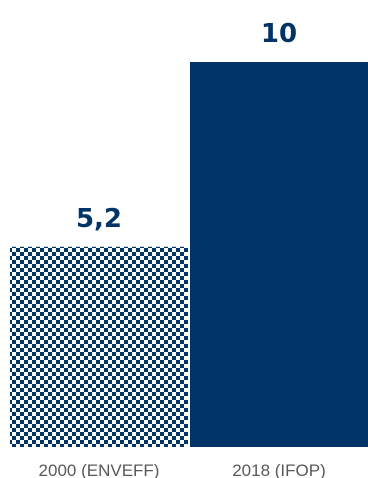 The width and height of the screenshot is (368, 478). What do you see at coordinates (279, 469) in the screenshot?
I see `x-tick-label-2018-ifop: 2018 (IFOP)` at bounding box center [279, 469].